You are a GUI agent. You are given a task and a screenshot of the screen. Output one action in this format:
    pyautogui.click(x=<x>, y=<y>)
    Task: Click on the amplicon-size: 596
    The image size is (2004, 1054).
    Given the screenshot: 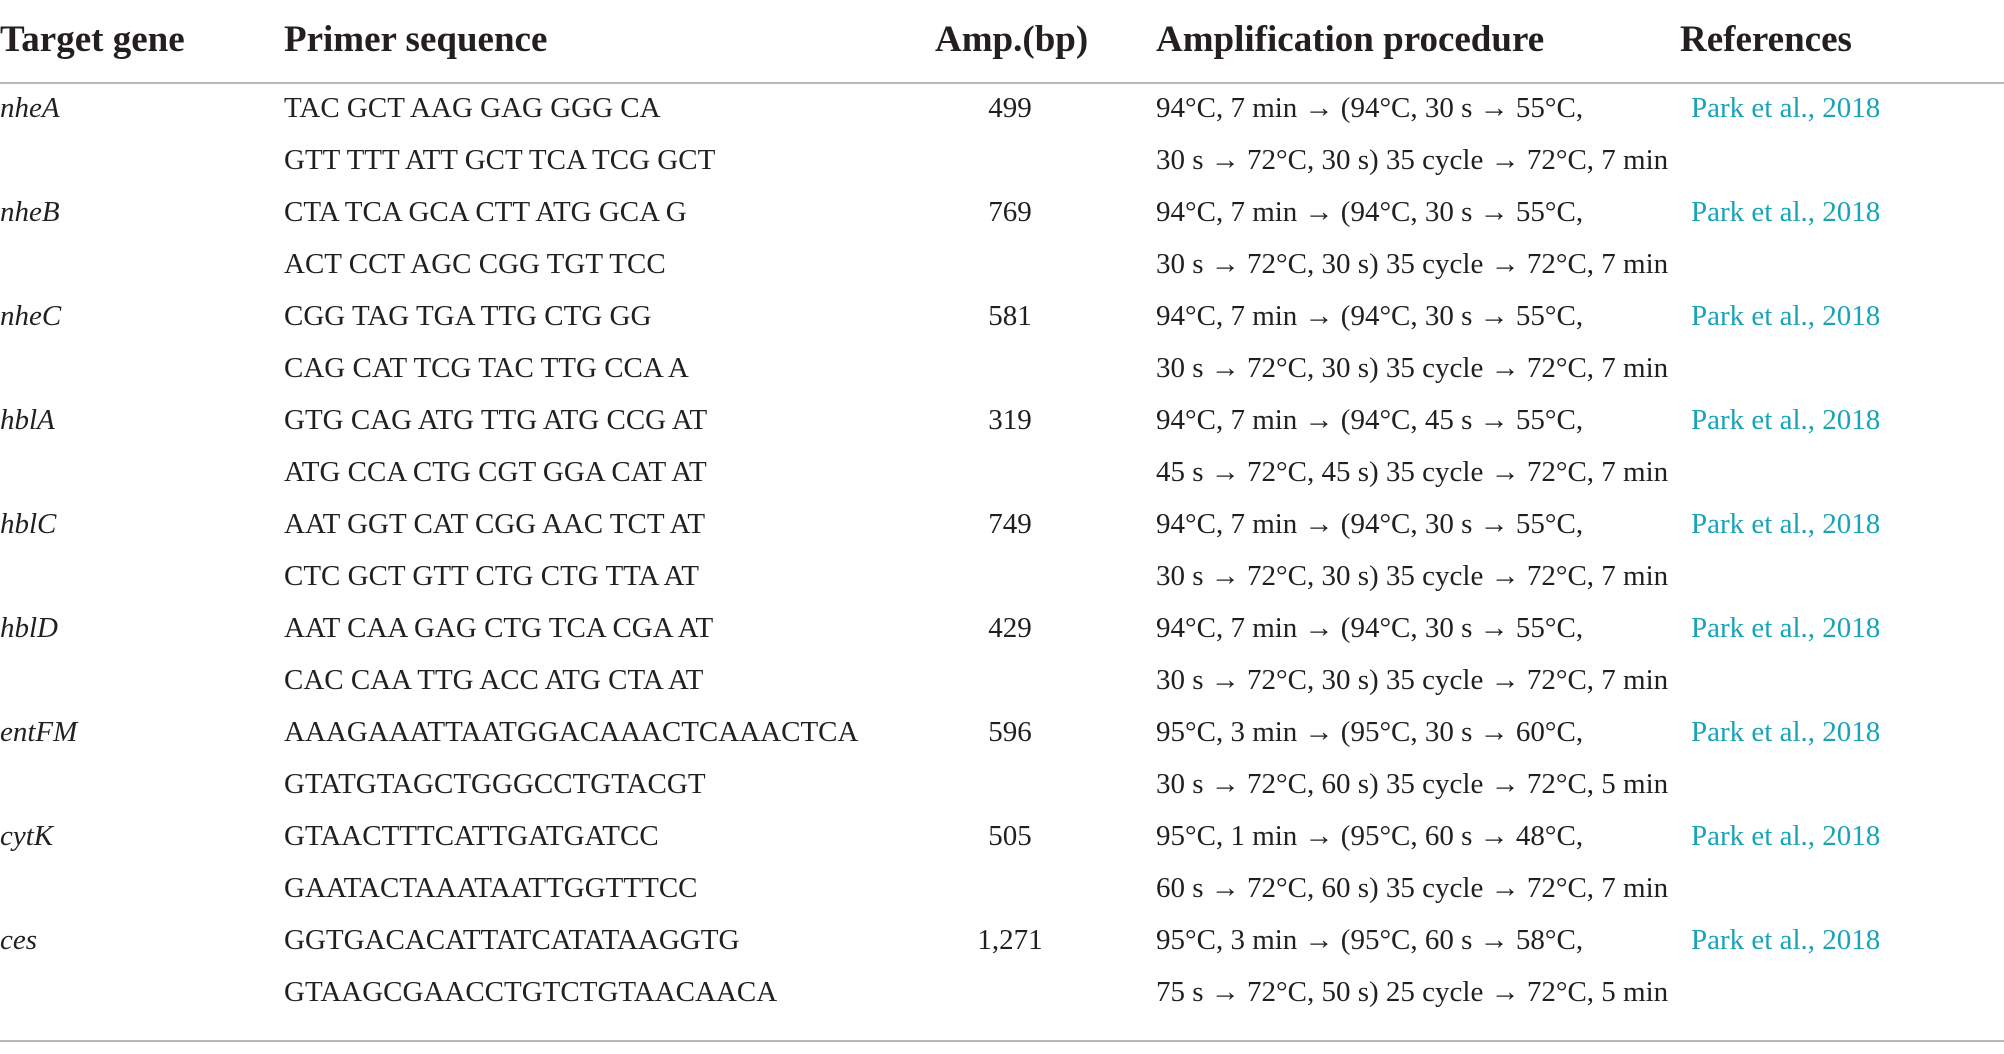 What is the action you would take?
    pyautogui.click(x=1010, y=732)
    